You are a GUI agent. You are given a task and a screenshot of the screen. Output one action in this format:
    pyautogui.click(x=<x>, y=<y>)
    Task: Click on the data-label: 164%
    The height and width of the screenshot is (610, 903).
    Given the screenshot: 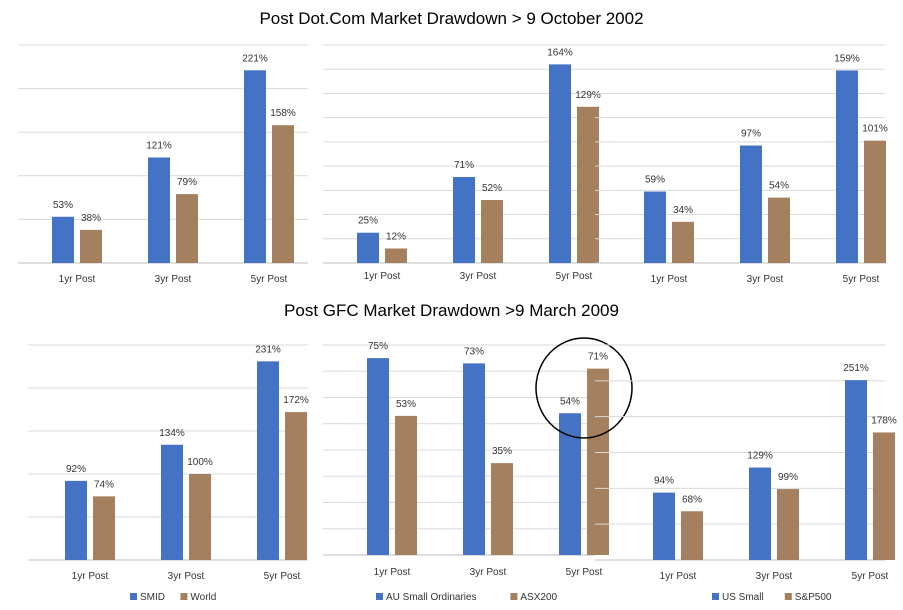 What is the action you would take?
    pyautogui.click(x=560, y=52)
    